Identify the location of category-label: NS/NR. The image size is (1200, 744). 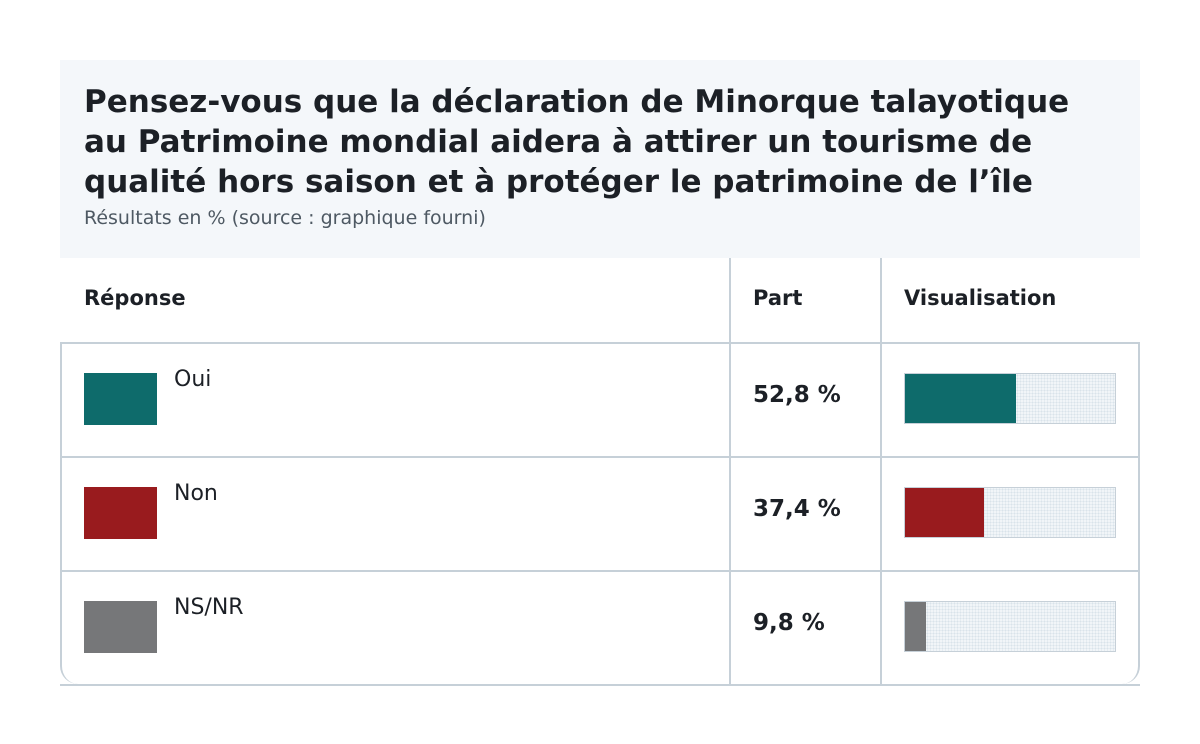
(209, 607).